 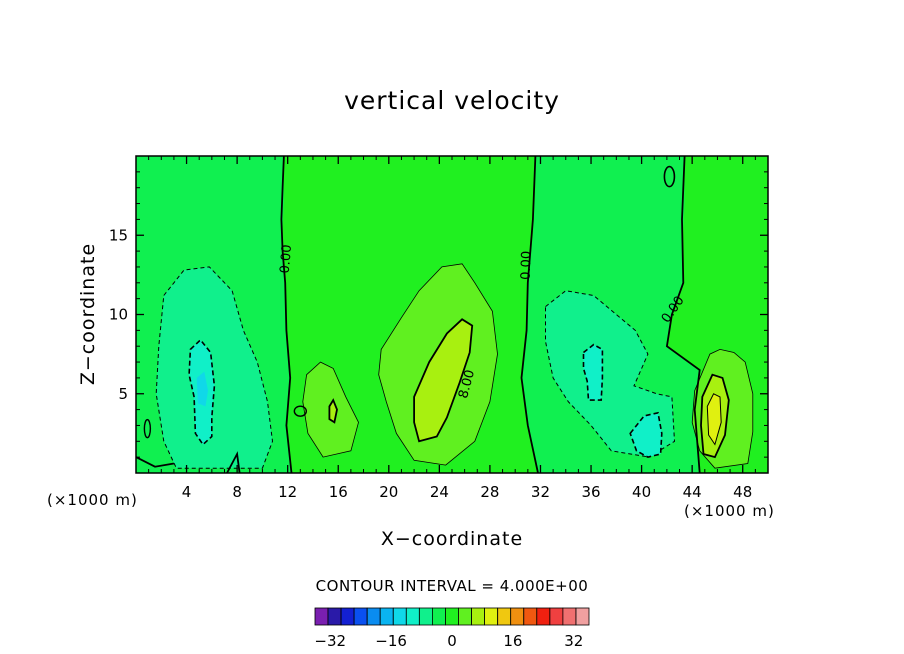 I want to click on x-tick-label: 36, so click(x=590, y=492).